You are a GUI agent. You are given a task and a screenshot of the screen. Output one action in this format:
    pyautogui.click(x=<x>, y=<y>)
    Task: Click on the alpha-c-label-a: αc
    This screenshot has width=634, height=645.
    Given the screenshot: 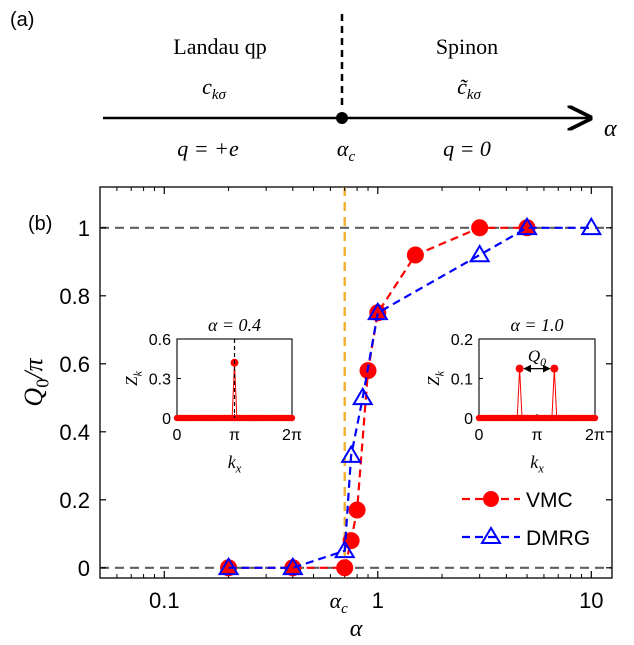 What is the action you would take?
    pyautogui.click(x=346, y=150)
    